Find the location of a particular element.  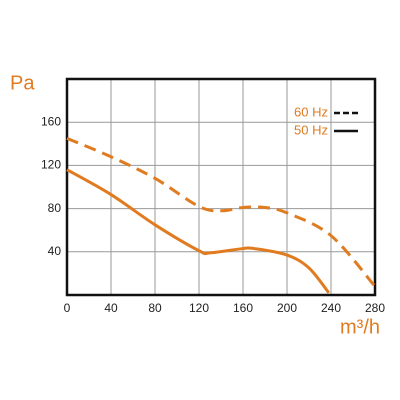

x-tick-label: 160 is located at coordinates (243, 308).